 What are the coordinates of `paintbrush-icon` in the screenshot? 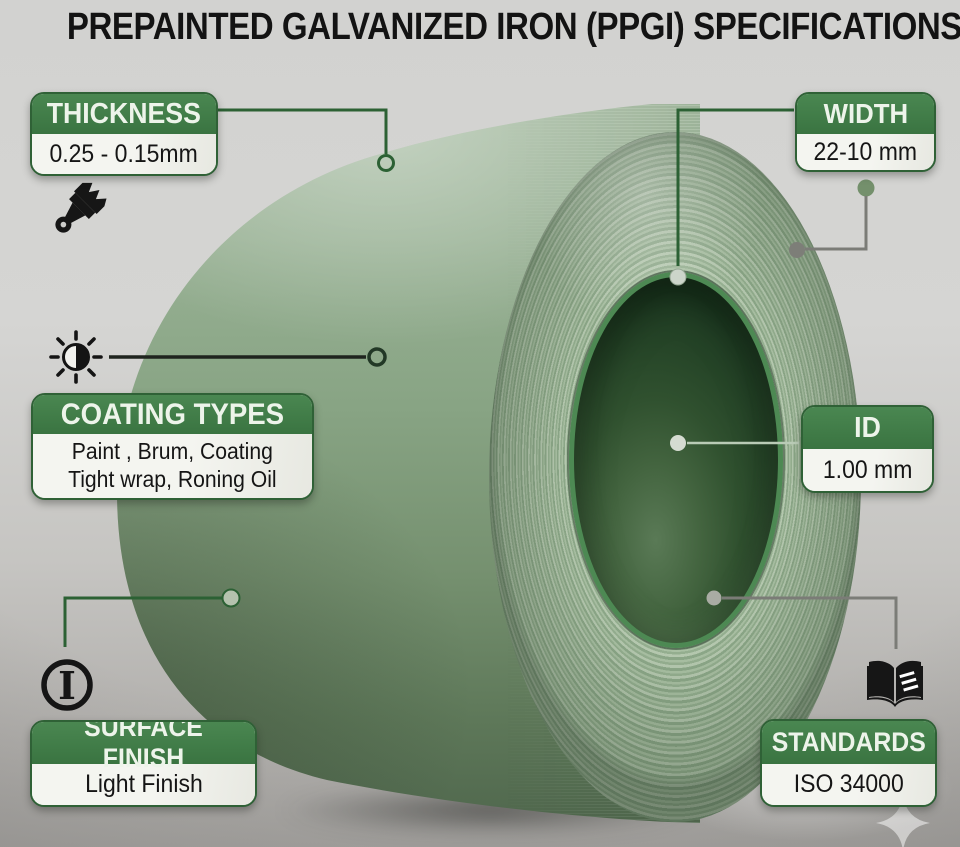 It's located at (81, 207).